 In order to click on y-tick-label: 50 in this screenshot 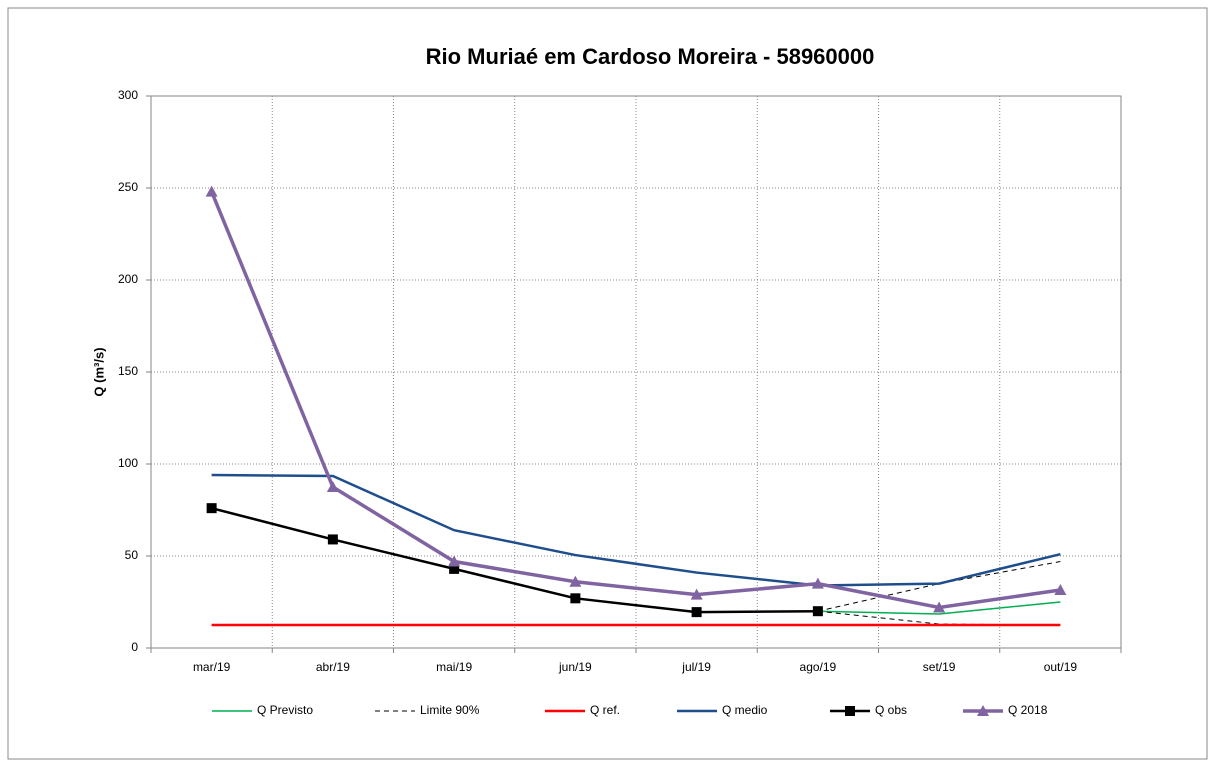, I will do `click(132, 555)`.